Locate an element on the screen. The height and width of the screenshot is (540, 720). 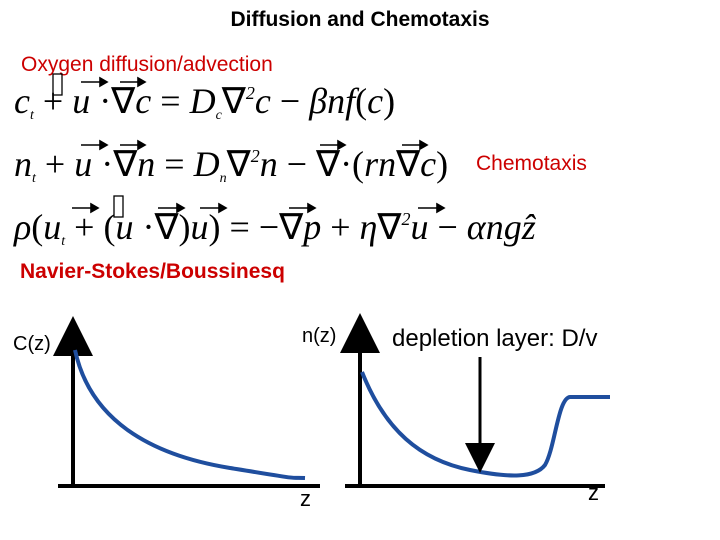
chemotaxis-label: Chemotaxis is located at coordinates (531, 163).